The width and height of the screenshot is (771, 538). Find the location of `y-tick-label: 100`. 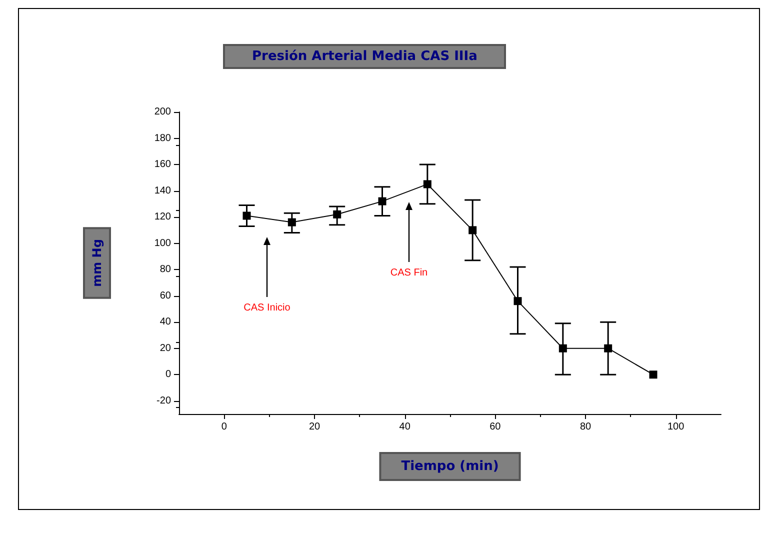

y-tick-label: 100 is located at coordinates (163, 243).